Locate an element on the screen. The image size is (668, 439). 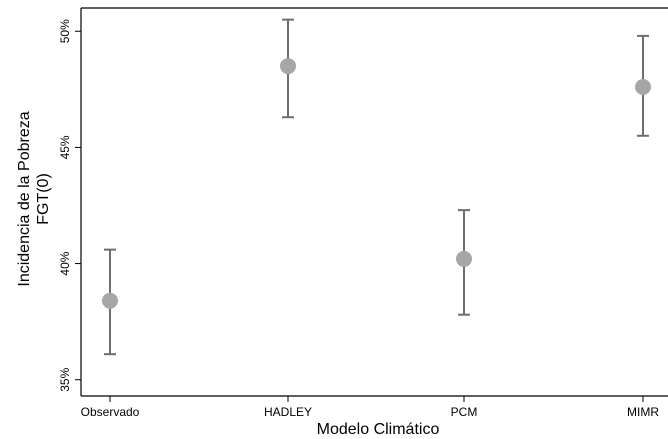
y-tick-label: 40% is located at coordinates (65, 263).